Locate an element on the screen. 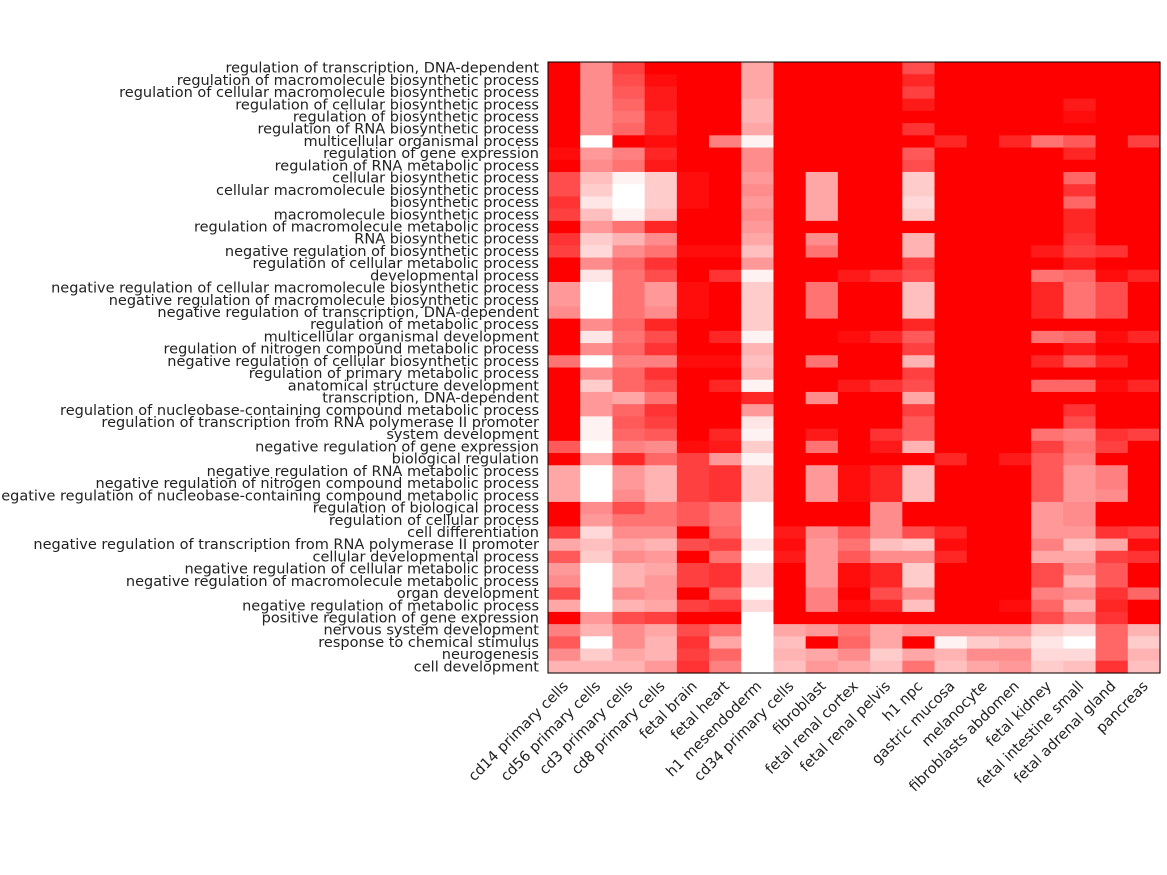 The image size is (1167, 875). row-label: regulation of cellular process is located at coordinates (434, 521).